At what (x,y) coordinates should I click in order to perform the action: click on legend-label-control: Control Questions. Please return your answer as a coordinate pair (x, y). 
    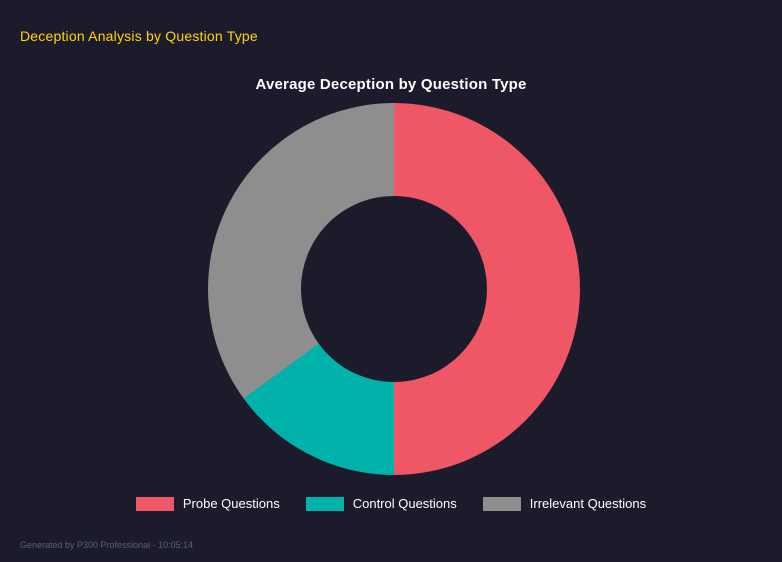
    Looking at the image, I should click on (404, 503).